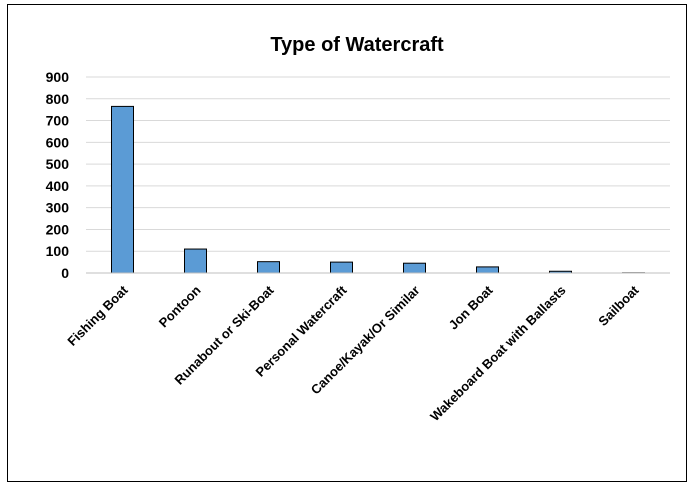 The image size is (691, 485). Describe the element at coordinates (58, 208) in the screenshot. I see `y-tick-label: 300` at that location.